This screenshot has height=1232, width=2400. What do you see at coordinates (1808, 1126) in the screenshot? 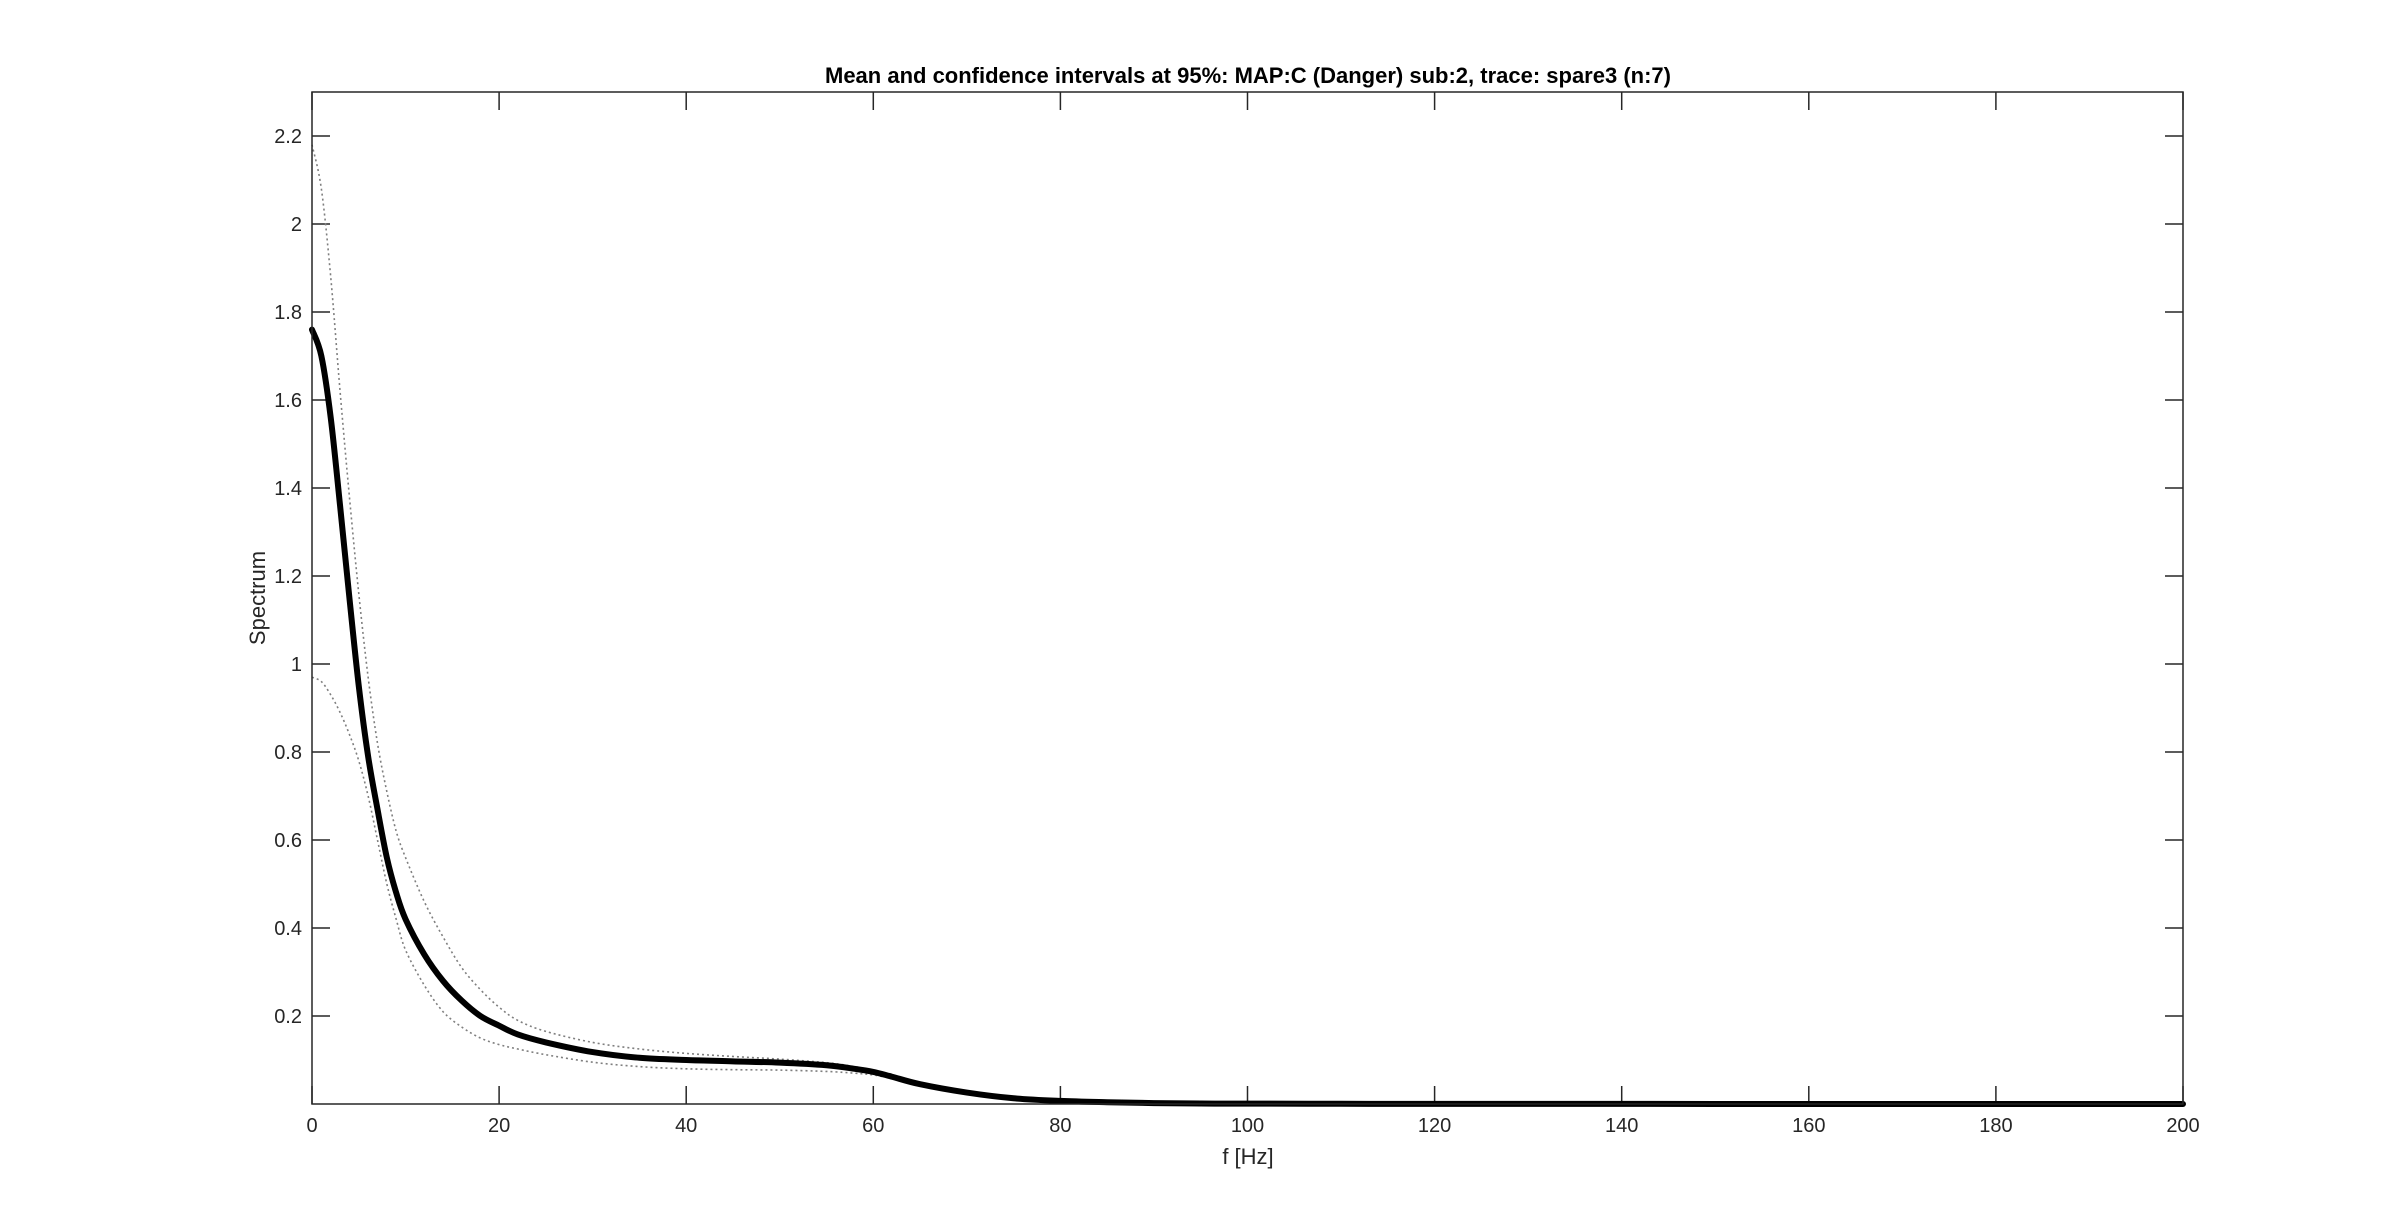
I see `x-tick-label: 160` at bounding box center [1808, 1126].